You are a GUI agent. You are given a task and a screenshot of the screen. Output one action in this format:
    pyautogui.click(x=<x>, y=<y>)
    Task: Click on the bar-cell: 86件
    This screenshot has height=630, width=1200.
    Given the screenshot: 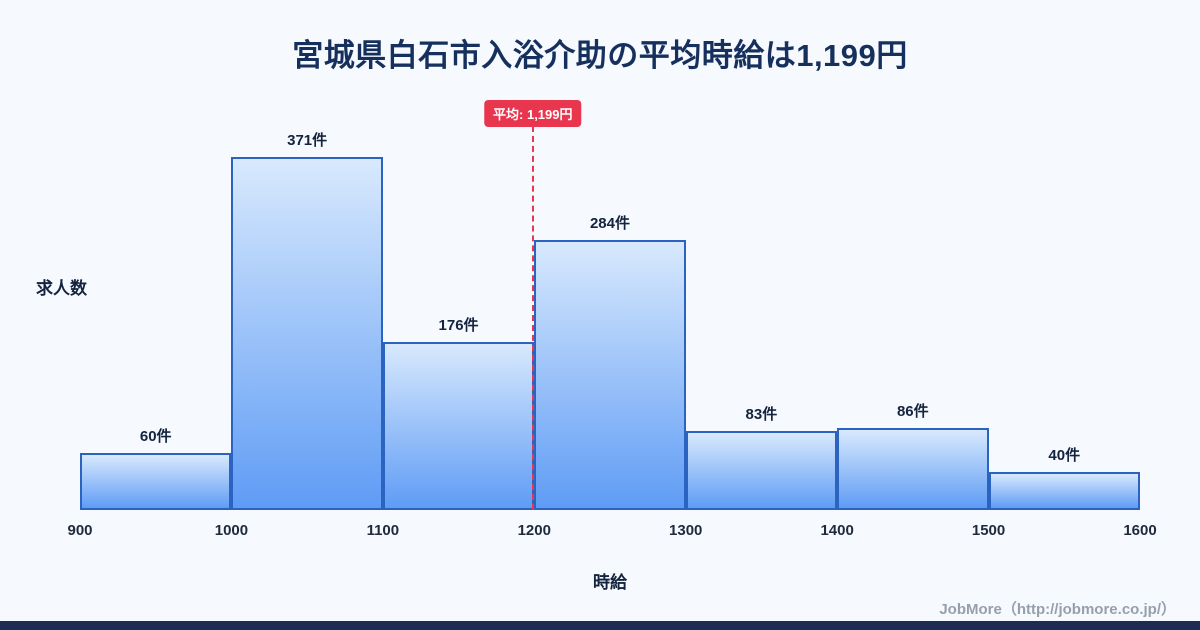 What is the action you would take?
    pyautogui.click(x=913, y=310)
    